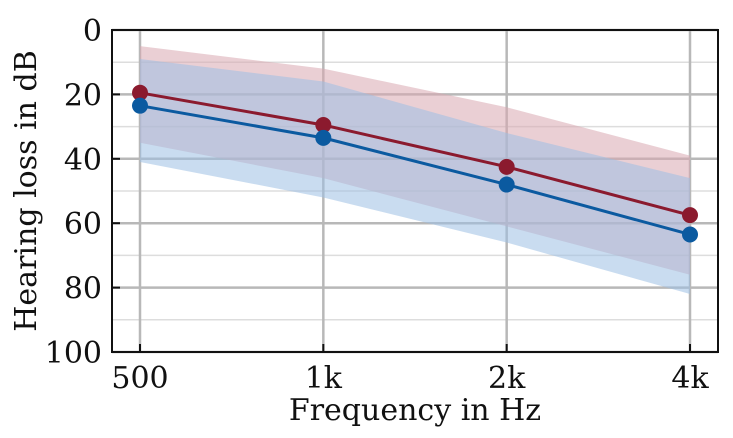  I want to click on y-tick-label-40: 40, so click(83, 160).